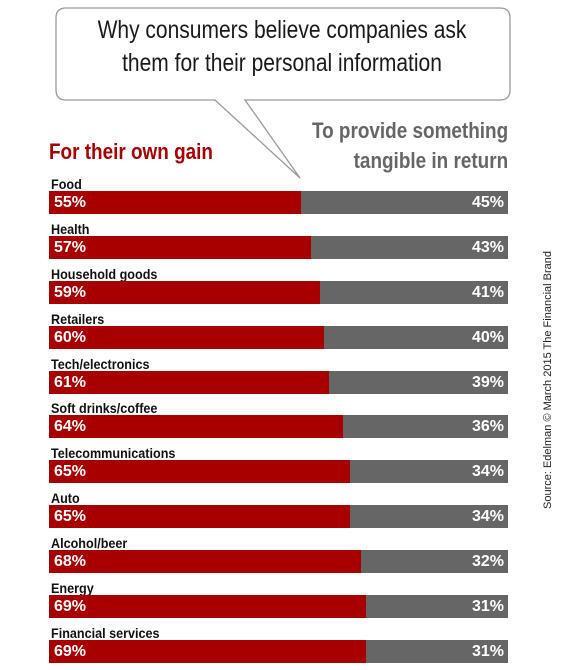  I want to click on stacked-bar: 64% 36%, so click(278, 427).